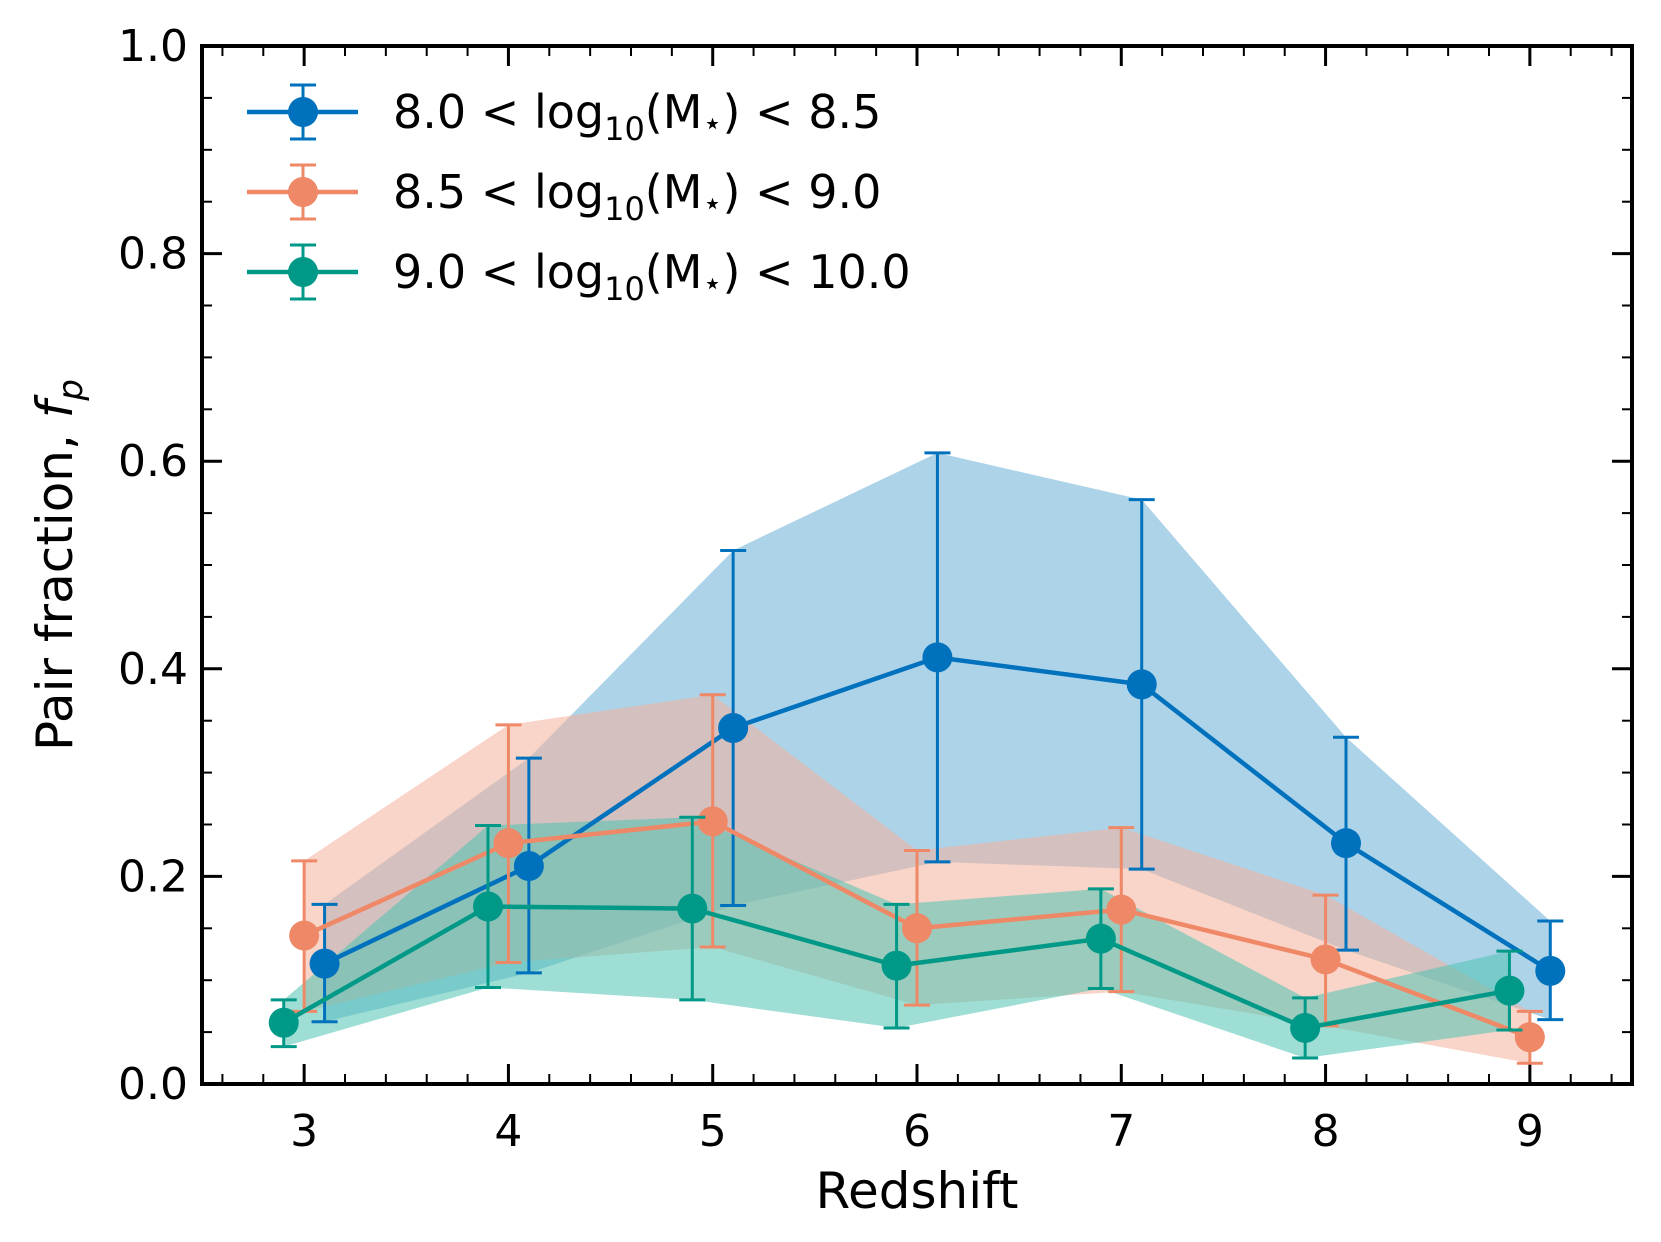 The height and width of the screenshot is (1242, 1661). Describe the element at coordinates (153, 1084) in the screenshot. I see `y-tick-label: 0.0` at that location.